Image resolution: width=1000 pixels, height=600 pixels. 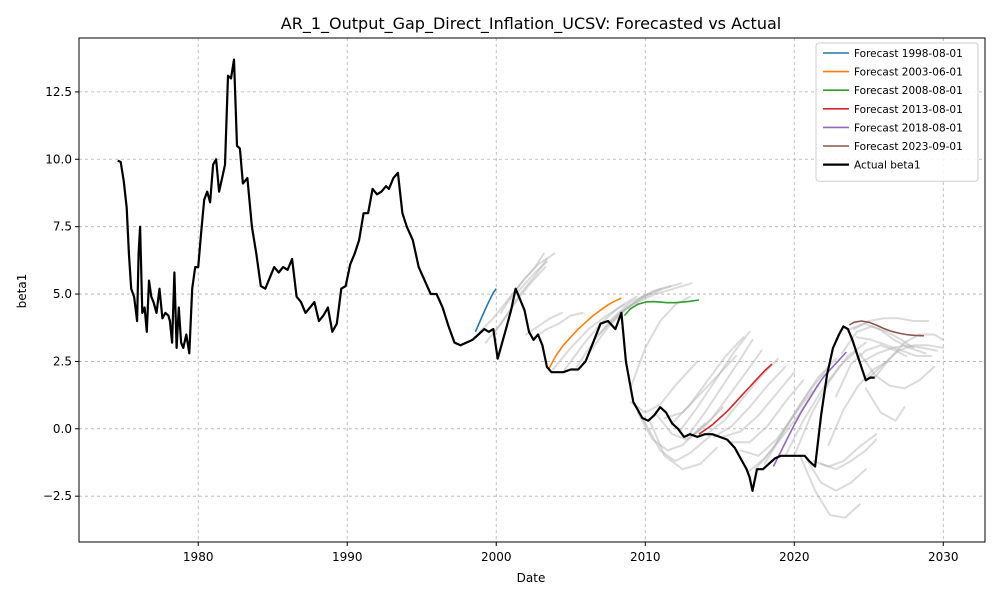 What do you see at coordinates (198, 557) in the screenshot?
I see `x-tick-label: 1980` at bounding box center [198, 557].